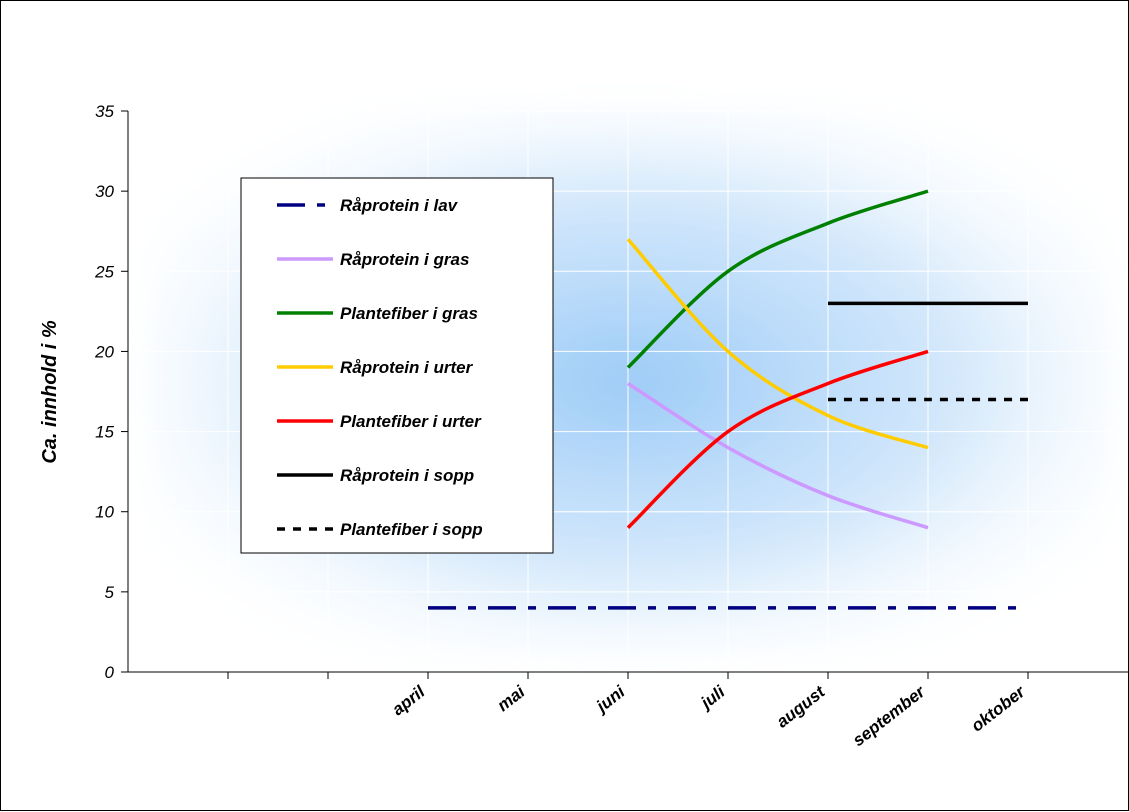 This screenshot has height=812, width=1129. What do you see at coordinates (50, 392) in the screenshot?
I see `y-axis-label: Ca. innhold i %` at bounding box center [50, 392].